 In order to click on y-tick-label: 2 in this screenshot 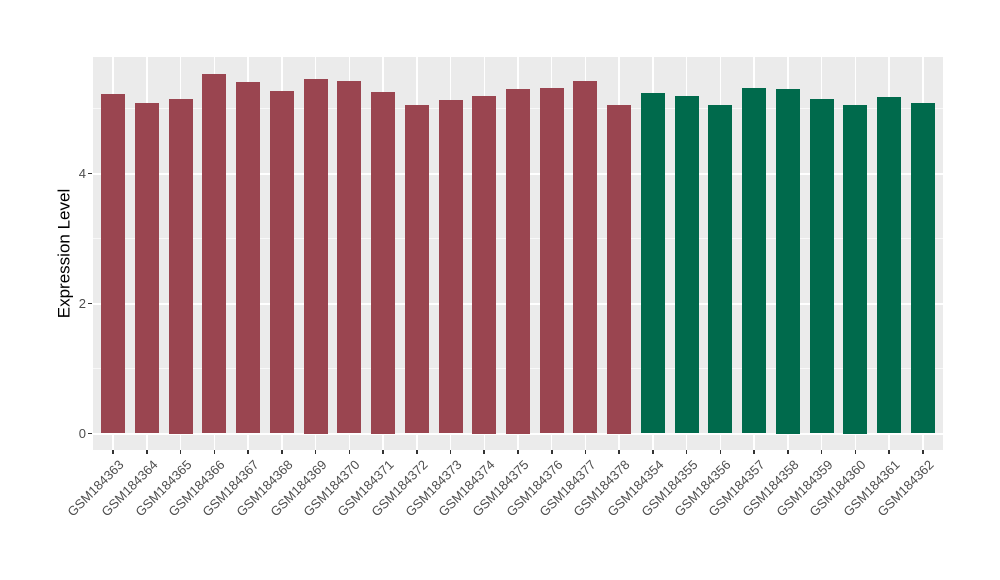, I will do `click(82, 303)`.